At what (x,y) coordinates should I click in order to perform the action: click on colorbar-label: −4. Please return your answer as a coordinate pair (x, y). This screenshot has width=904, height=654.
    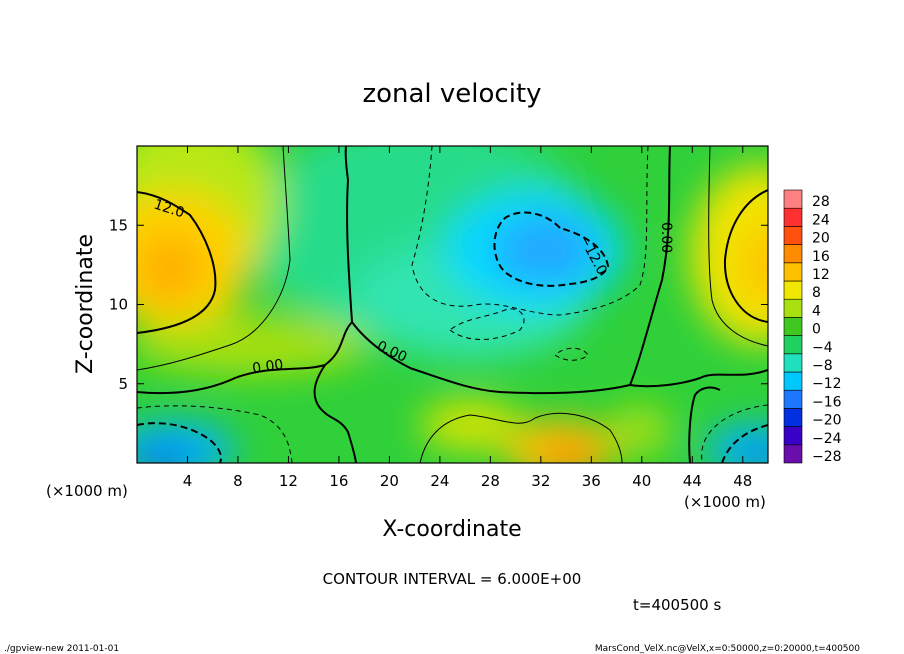
    Looking at the image, I should click on (822, 348).